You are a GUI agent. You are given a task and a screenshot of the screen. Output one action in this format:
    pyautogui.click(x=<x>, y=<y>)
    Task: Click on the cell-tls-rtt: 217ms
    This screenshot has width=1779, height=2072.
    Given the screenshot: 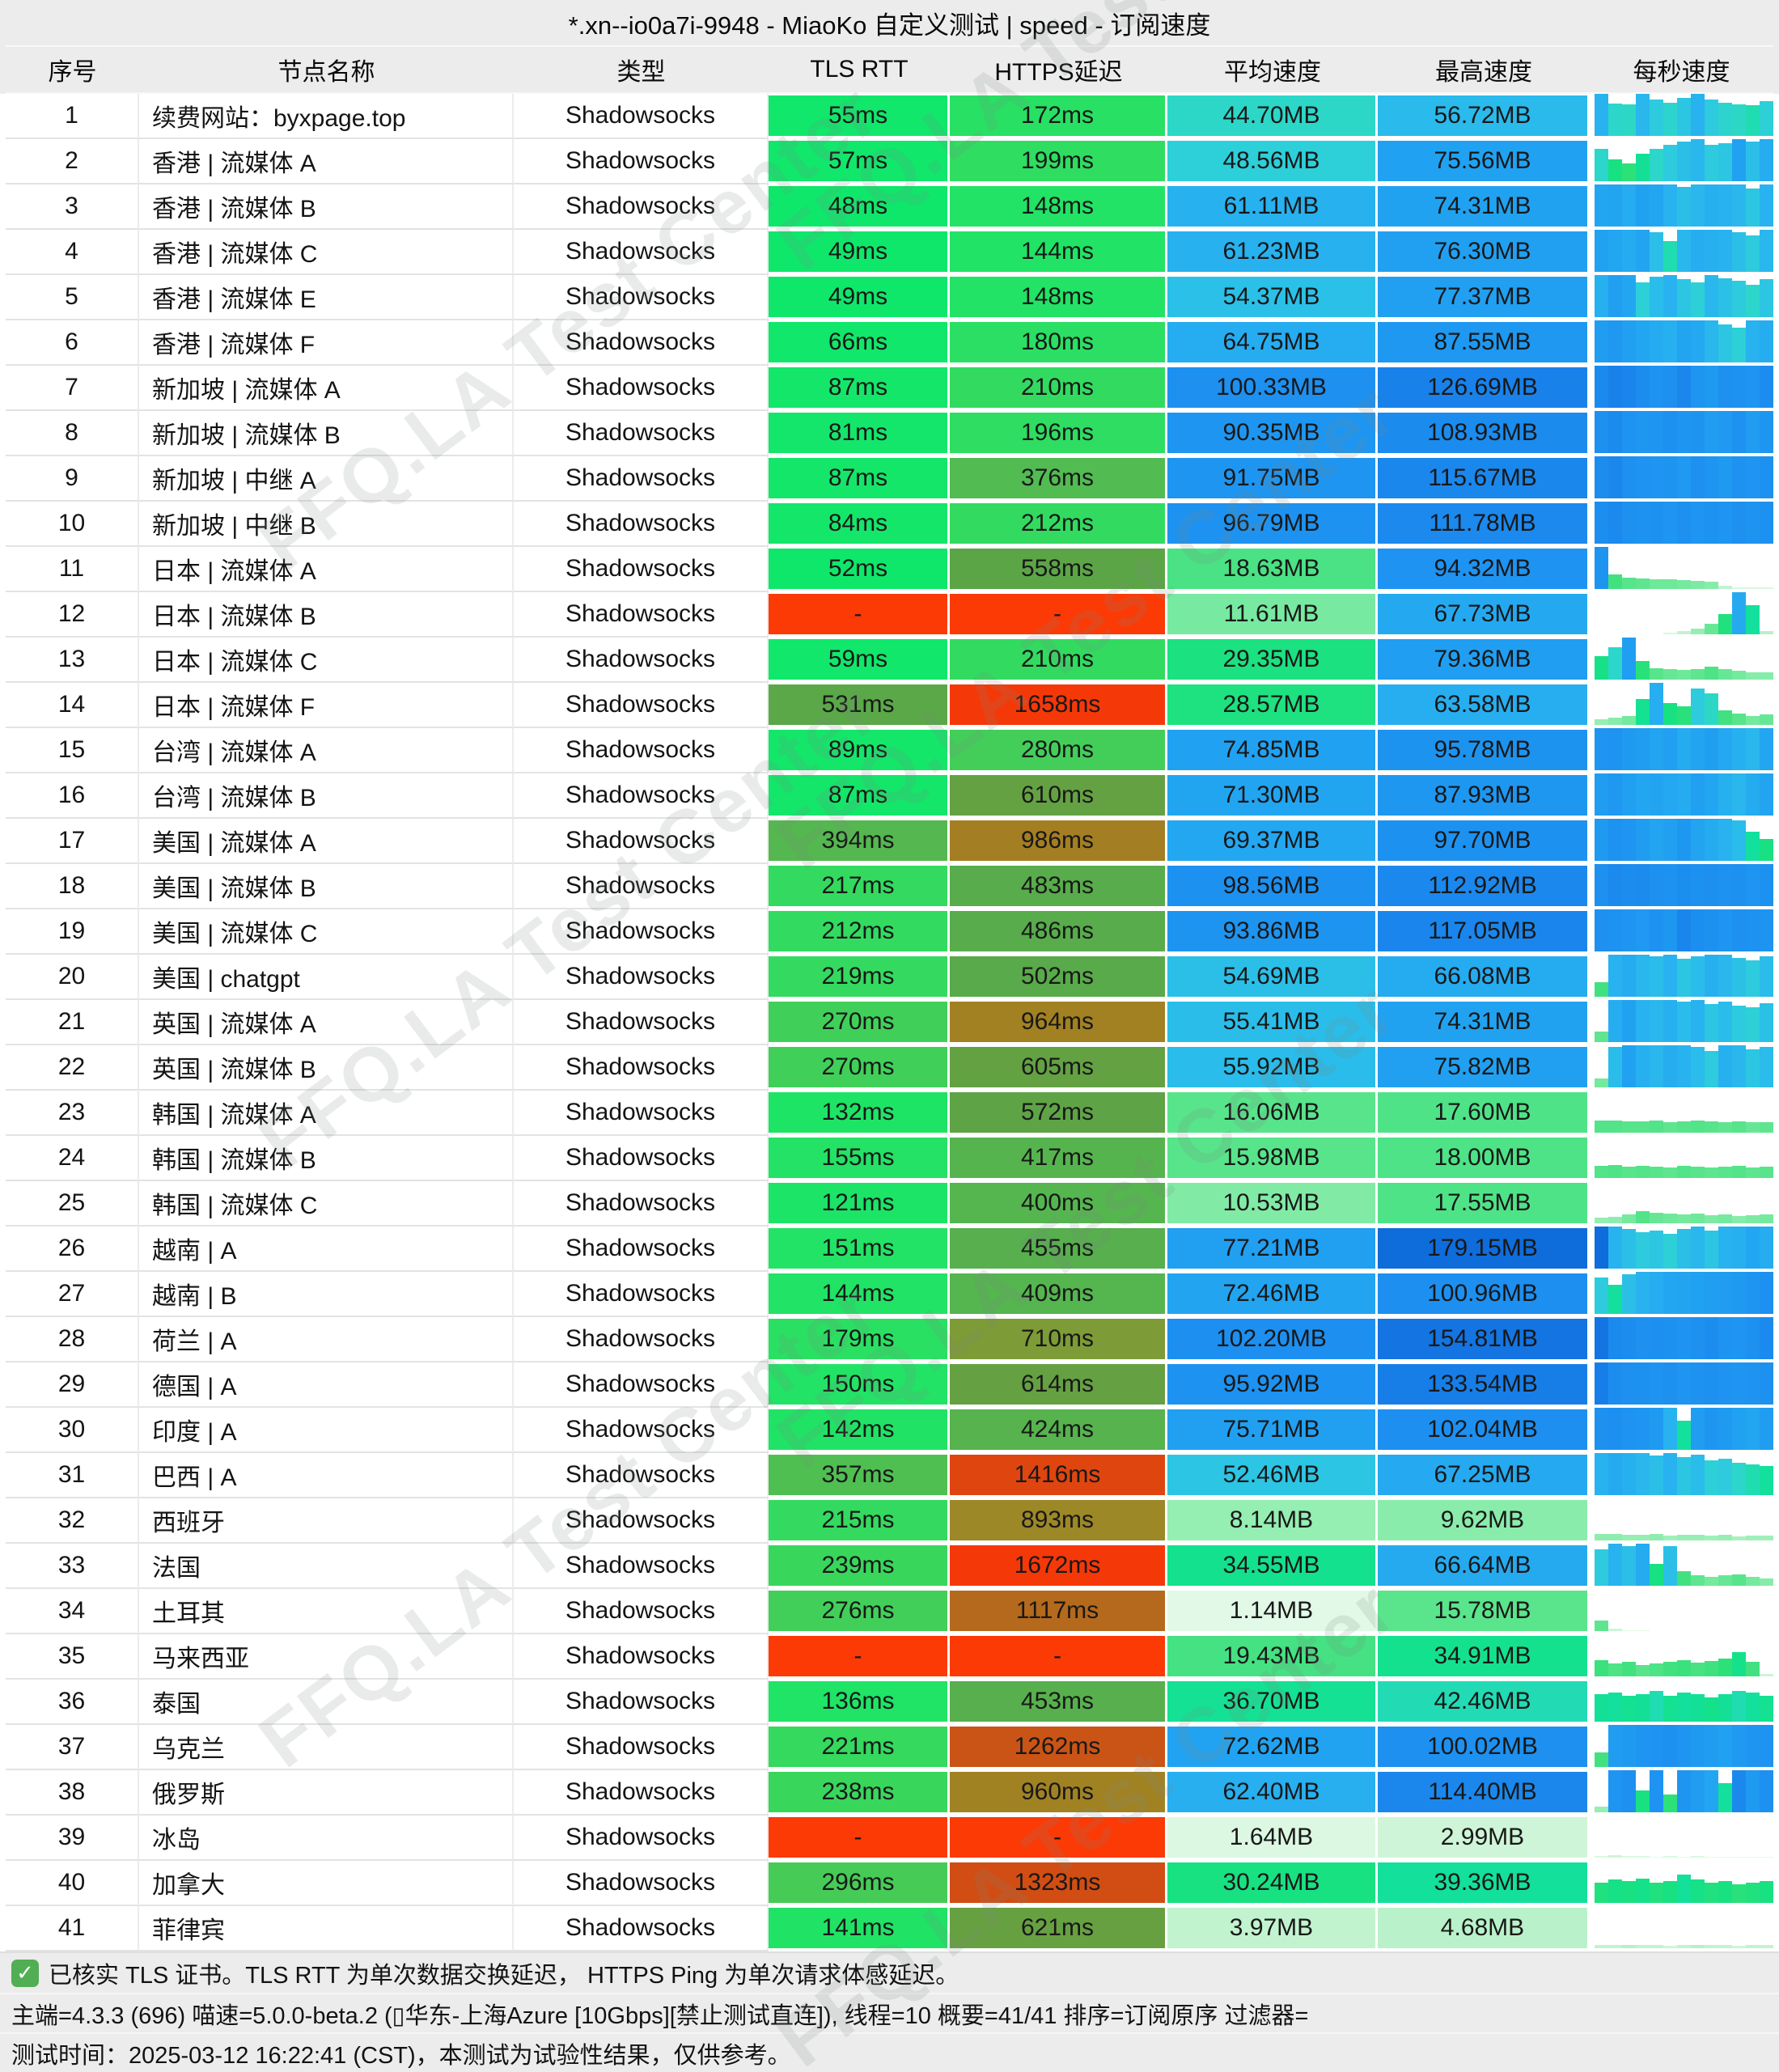 What is the action you would take?
    pyautogui.click(x=859, y=886)
    